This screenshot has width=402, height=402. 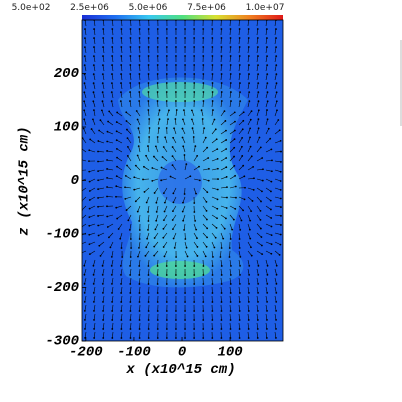 I want to click on x-tick-label: 0, so click(x=182, y=353).